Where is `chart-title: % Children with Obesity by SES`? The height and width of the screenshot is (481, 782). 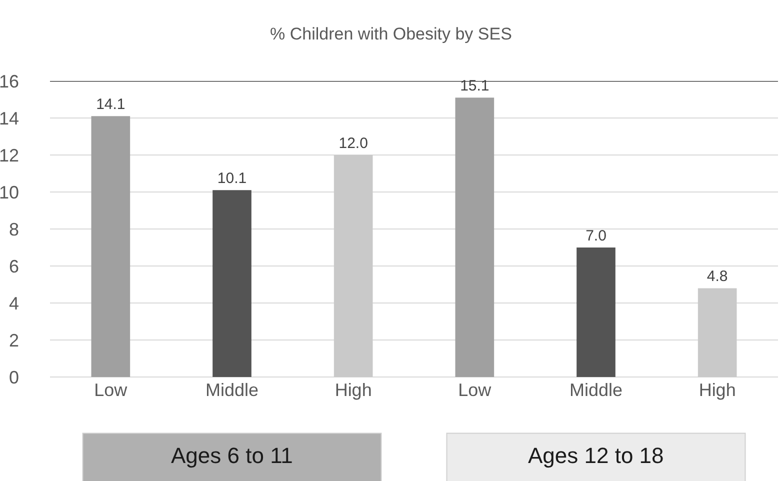
chart-title: % Children with Obesity by SES is located at coordinates (391, 34).